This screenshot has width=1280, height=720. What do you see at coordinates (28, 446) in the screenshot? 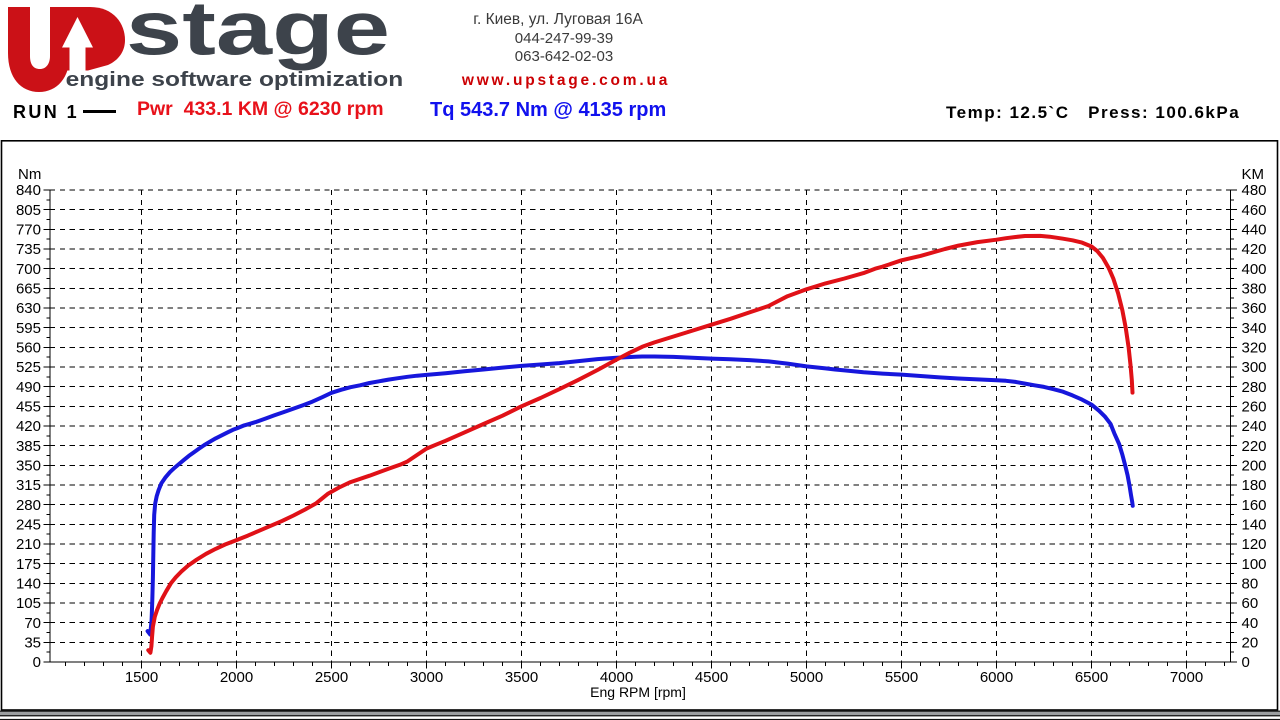
I see `svg-text: 385` at bounding box center [28, 446].